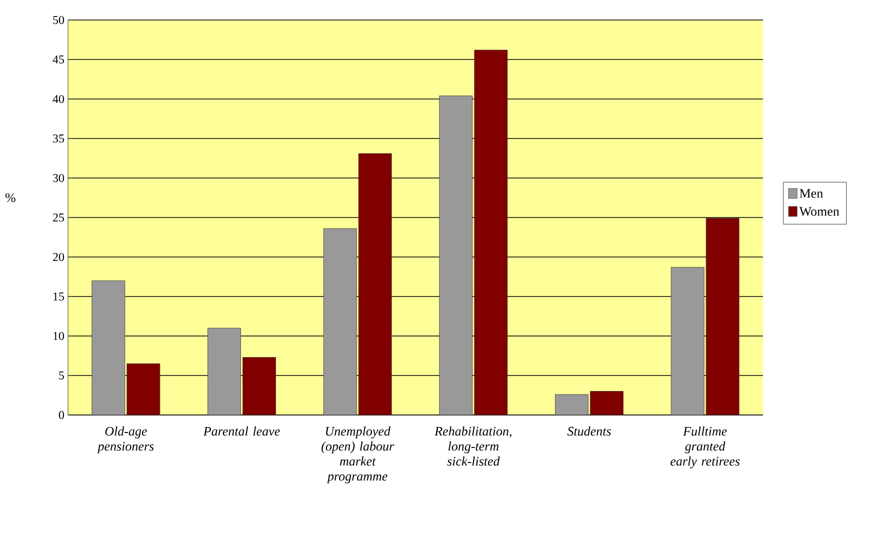 The image size is (884, 546). I want to click on y-axis-title: %, so click(10, 197).